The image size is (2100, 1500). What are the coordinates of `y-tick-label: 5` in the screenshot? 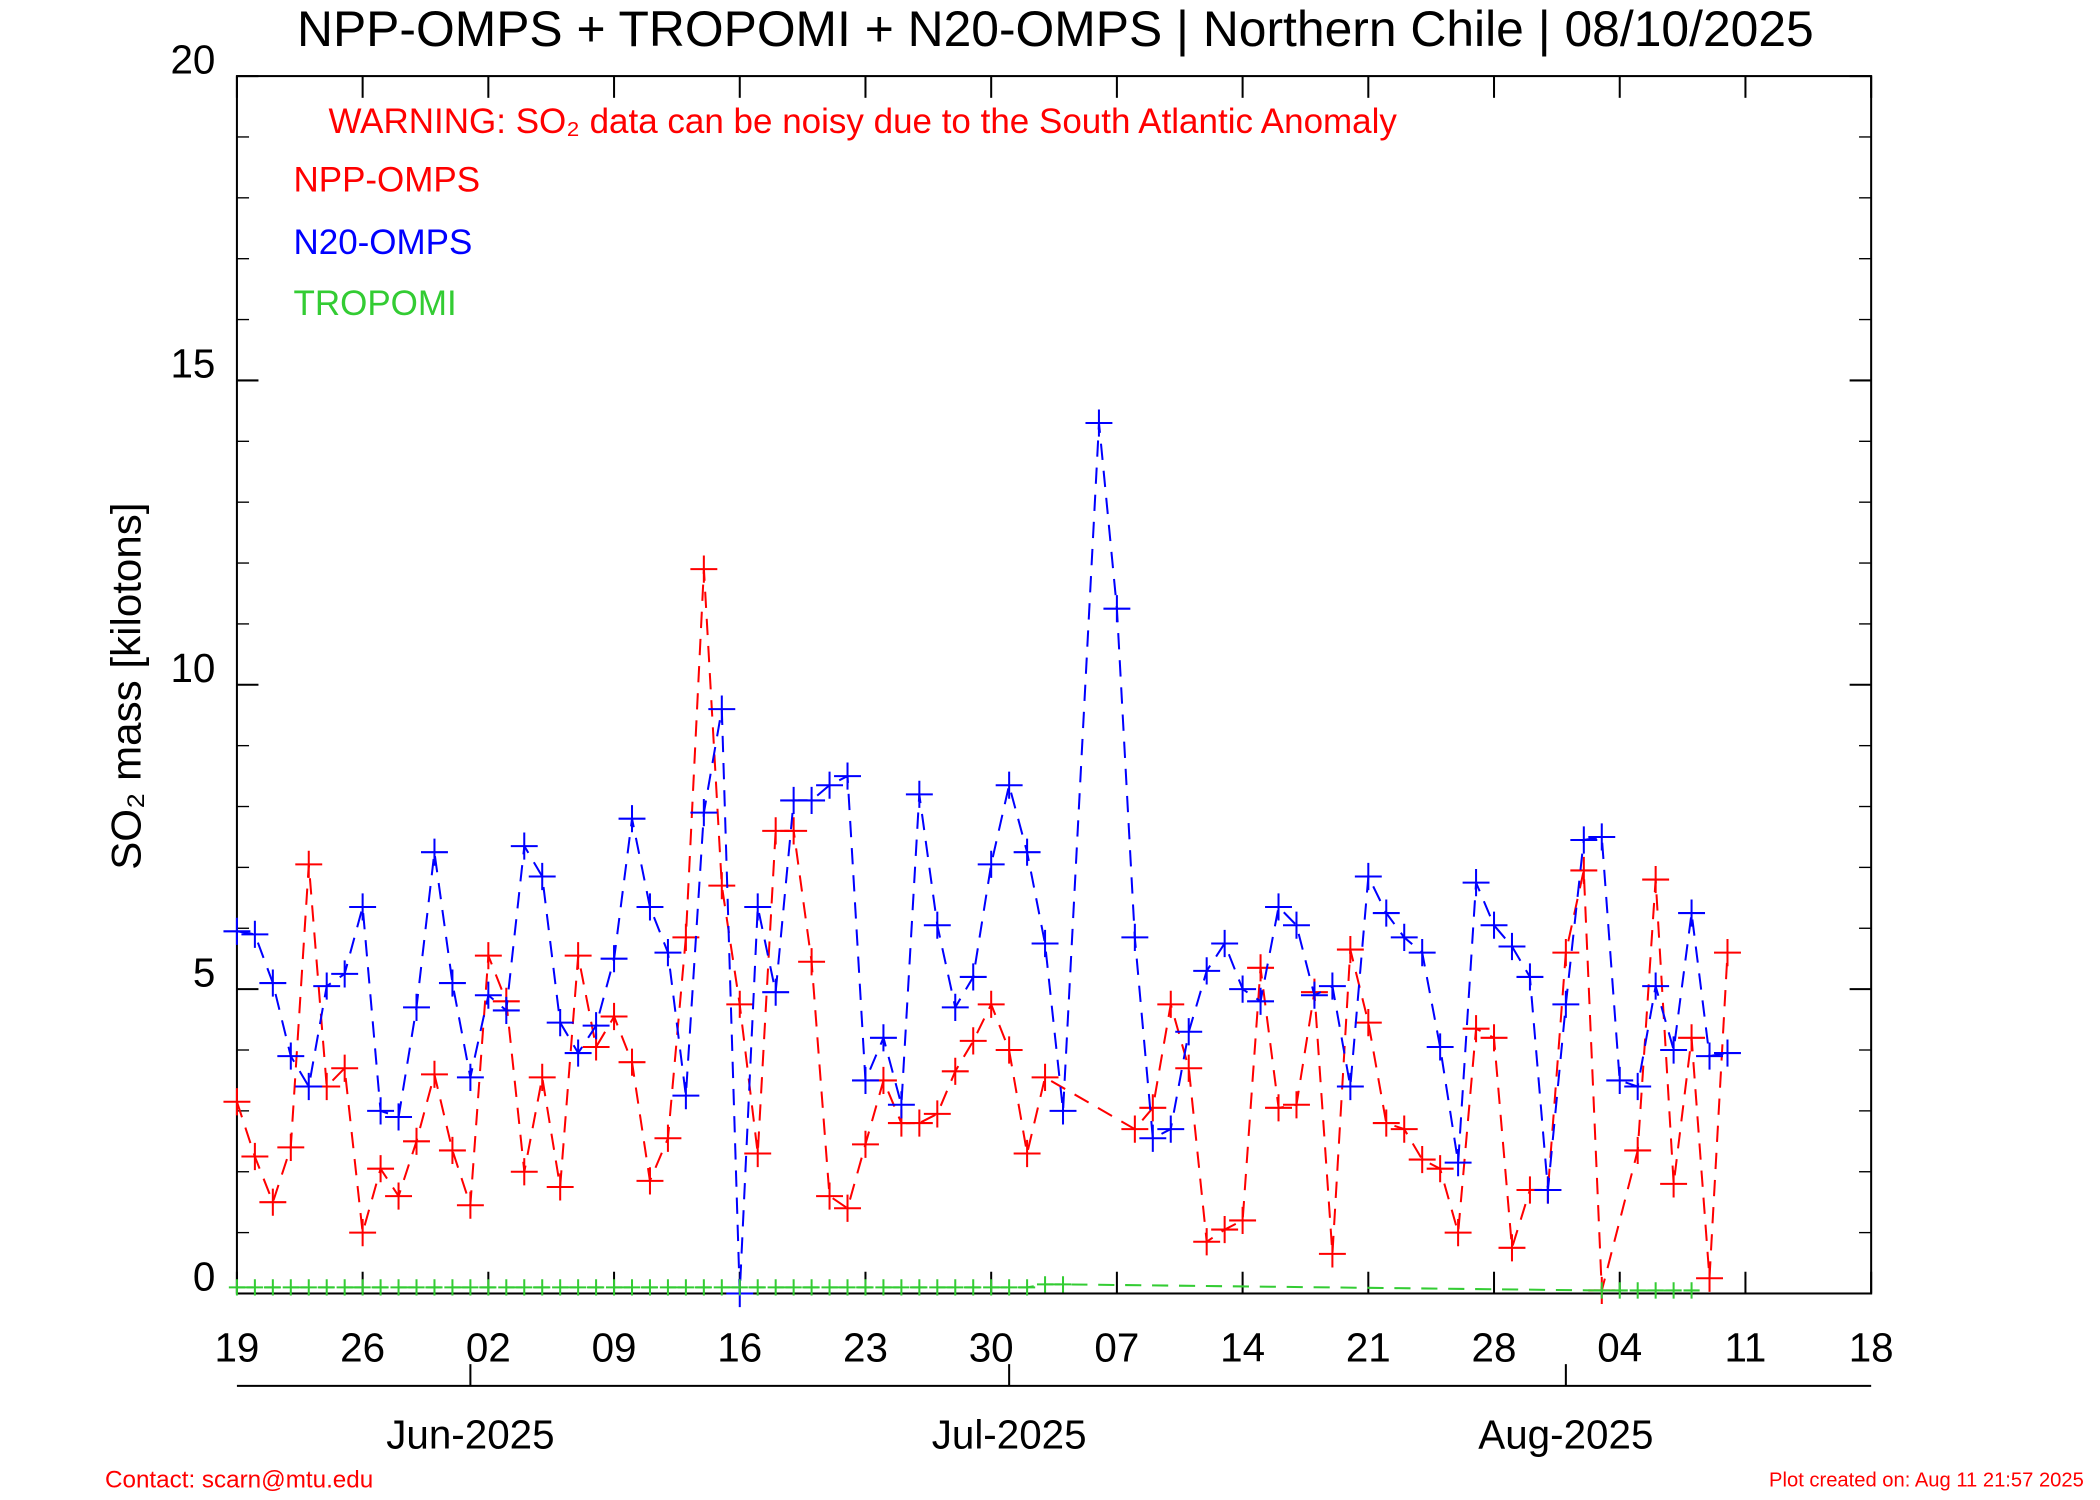 It's located at (204, 972).